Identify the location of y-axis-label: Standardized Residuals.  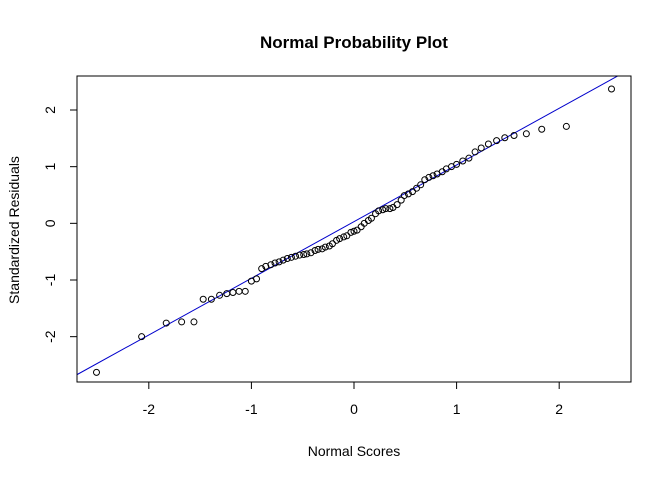
(14, 230).